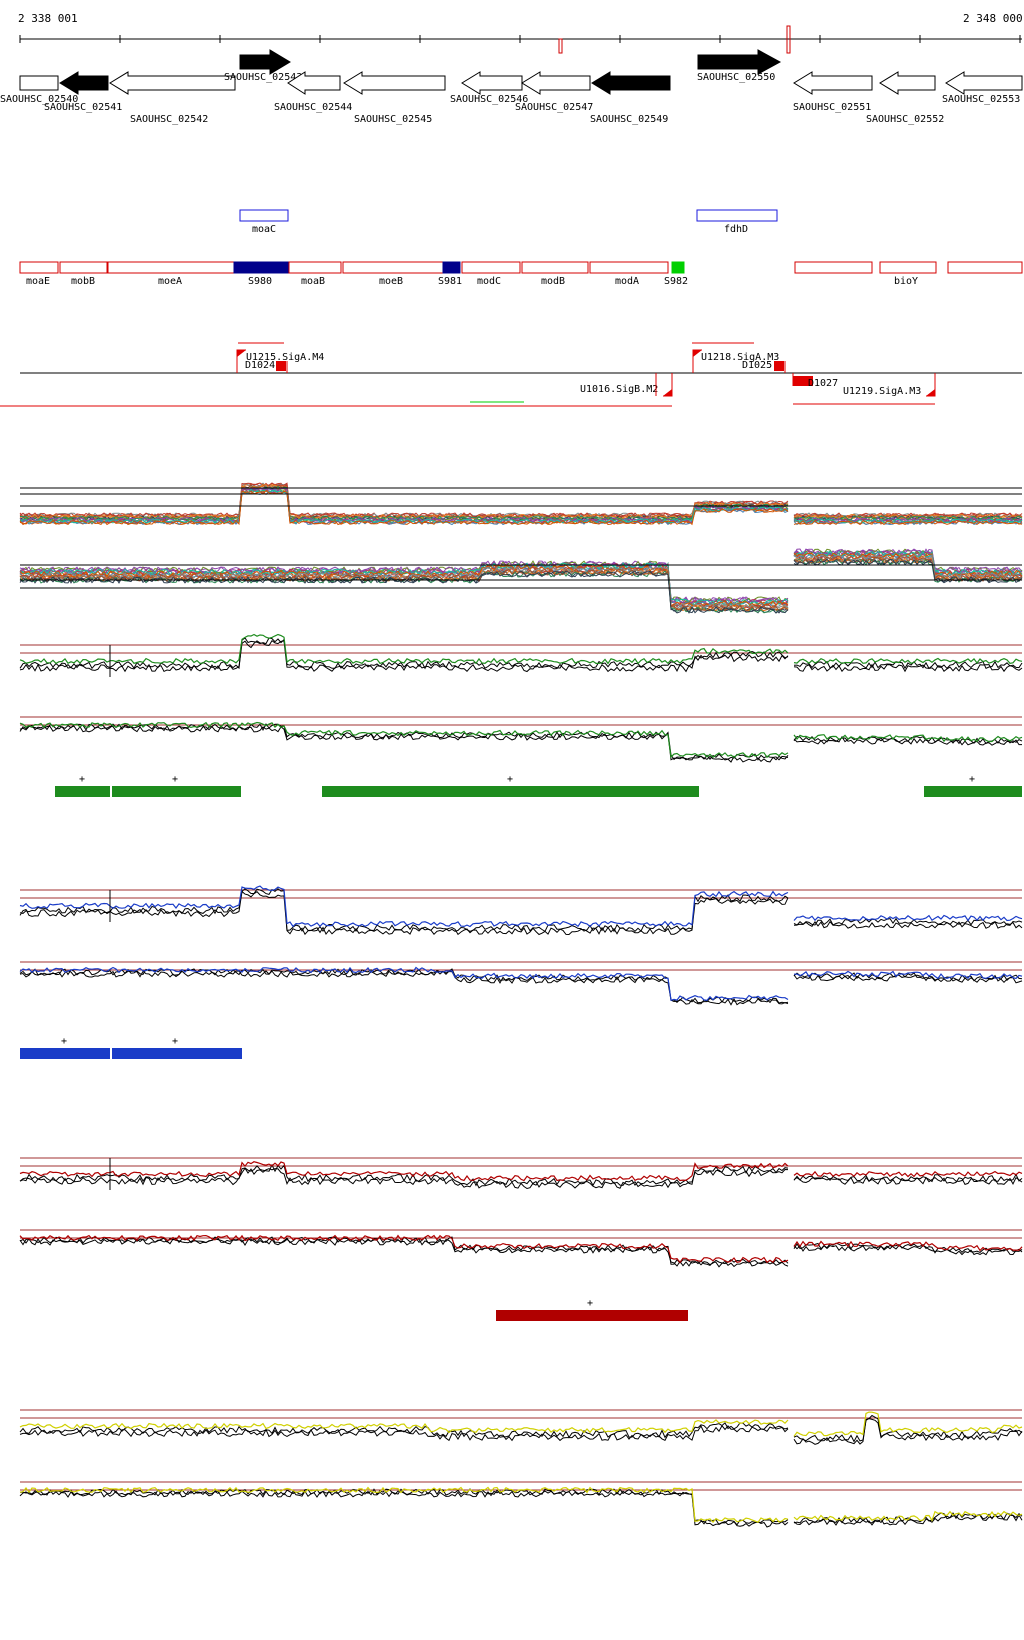 The image size is (1024, 1640). Describe the element at coordinates (260, 365) in the screenshot. I see `terminator-label: D1024` at that location.